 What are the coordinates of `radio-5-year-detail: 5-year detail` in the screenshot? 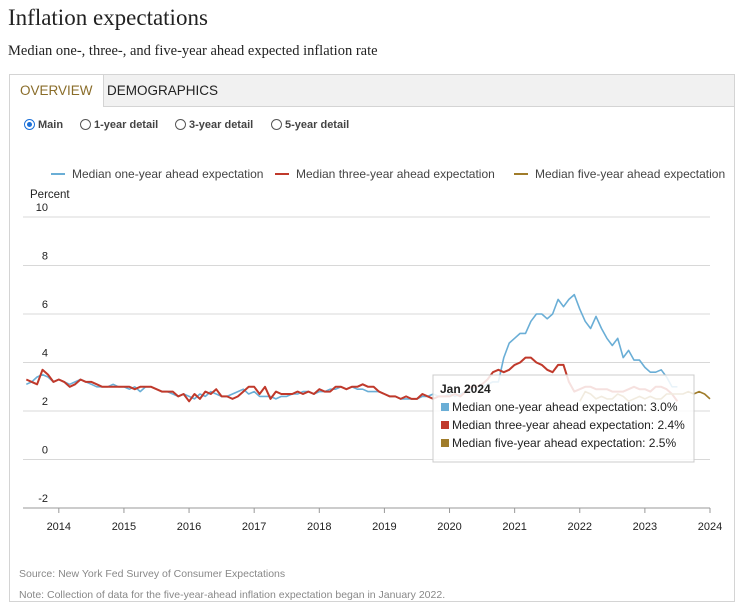 It's located at (310, 124).